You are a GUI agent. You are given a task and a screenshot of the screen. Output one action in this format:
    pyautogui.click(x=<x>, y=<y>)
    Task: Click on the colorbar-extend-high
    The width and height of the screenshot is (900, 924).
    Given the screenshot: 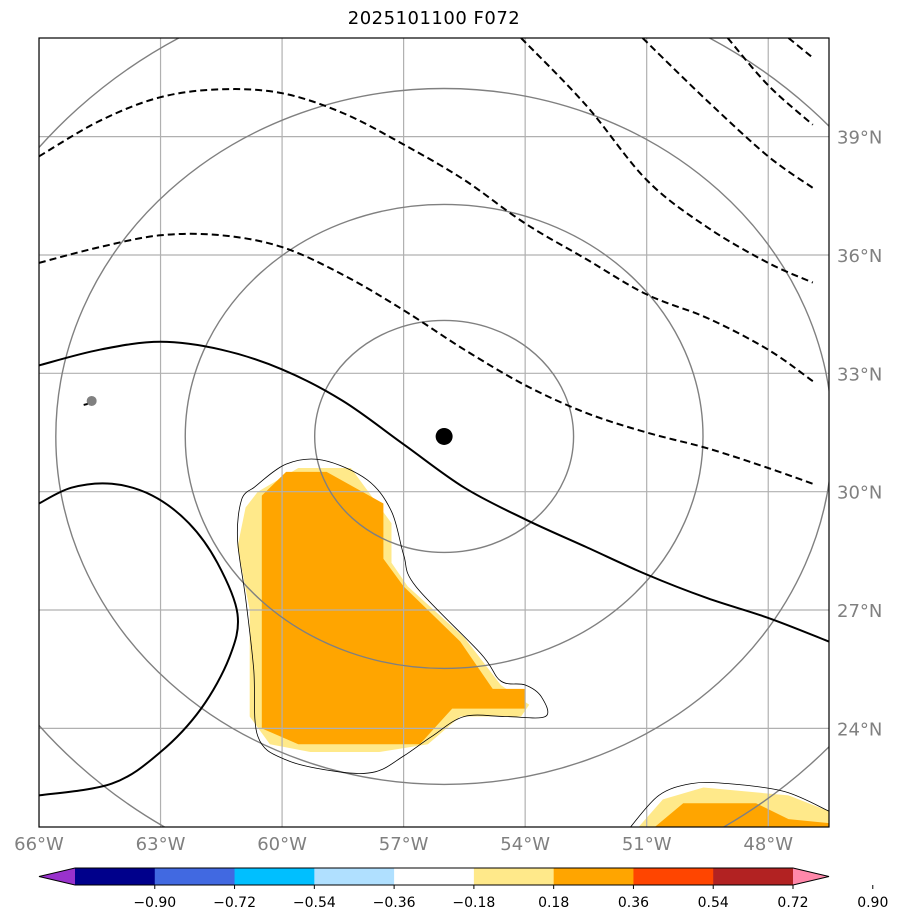 What is the action you would take?
    pyautogui.click(x=811, y=876)
    